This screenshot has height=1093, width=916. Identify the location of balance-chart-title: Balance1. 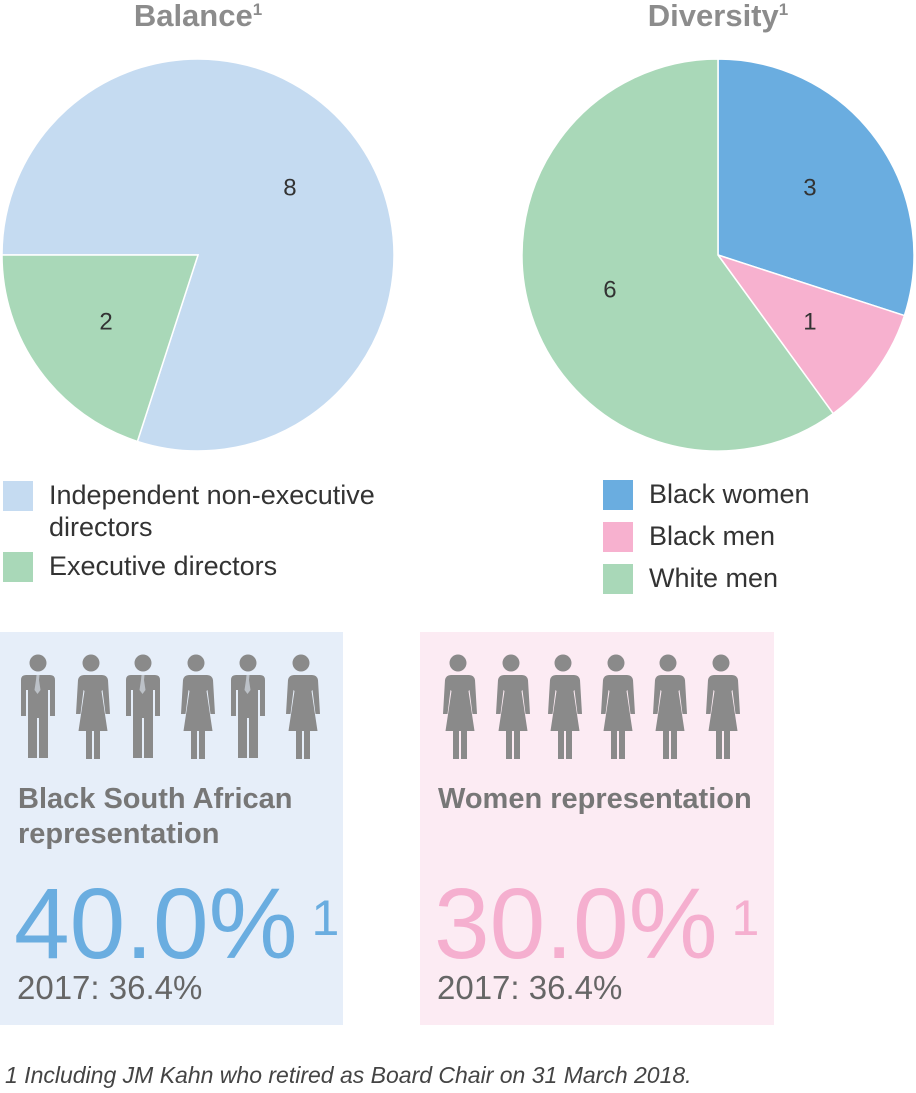
(198, 16).